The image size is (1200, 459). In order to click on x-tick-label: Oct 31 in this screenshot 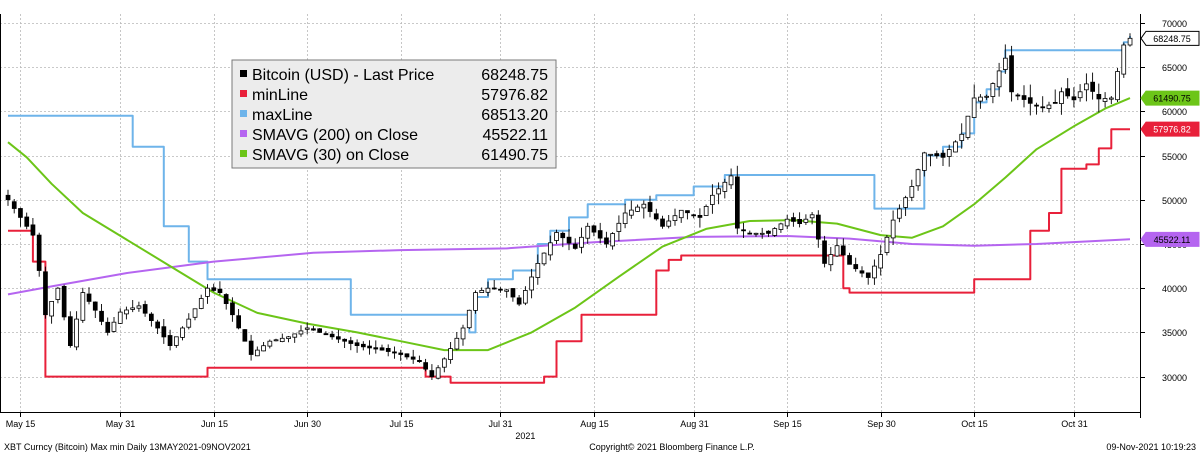, I will do `click(1074, 424)`.